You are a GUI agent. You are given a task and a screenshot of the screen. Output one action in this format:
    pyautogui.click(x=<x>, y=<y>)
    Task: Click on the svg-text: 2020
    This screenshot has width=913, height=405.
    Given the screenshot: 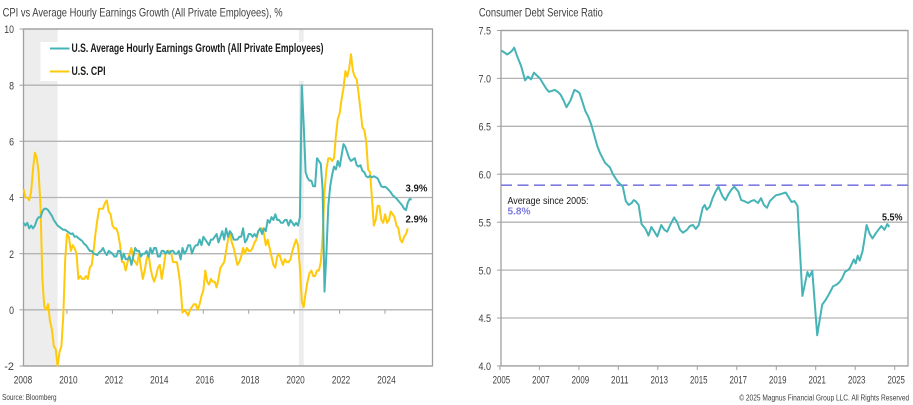 What is the action you would take?
    pyautogui.click(x=295, y=380)
    